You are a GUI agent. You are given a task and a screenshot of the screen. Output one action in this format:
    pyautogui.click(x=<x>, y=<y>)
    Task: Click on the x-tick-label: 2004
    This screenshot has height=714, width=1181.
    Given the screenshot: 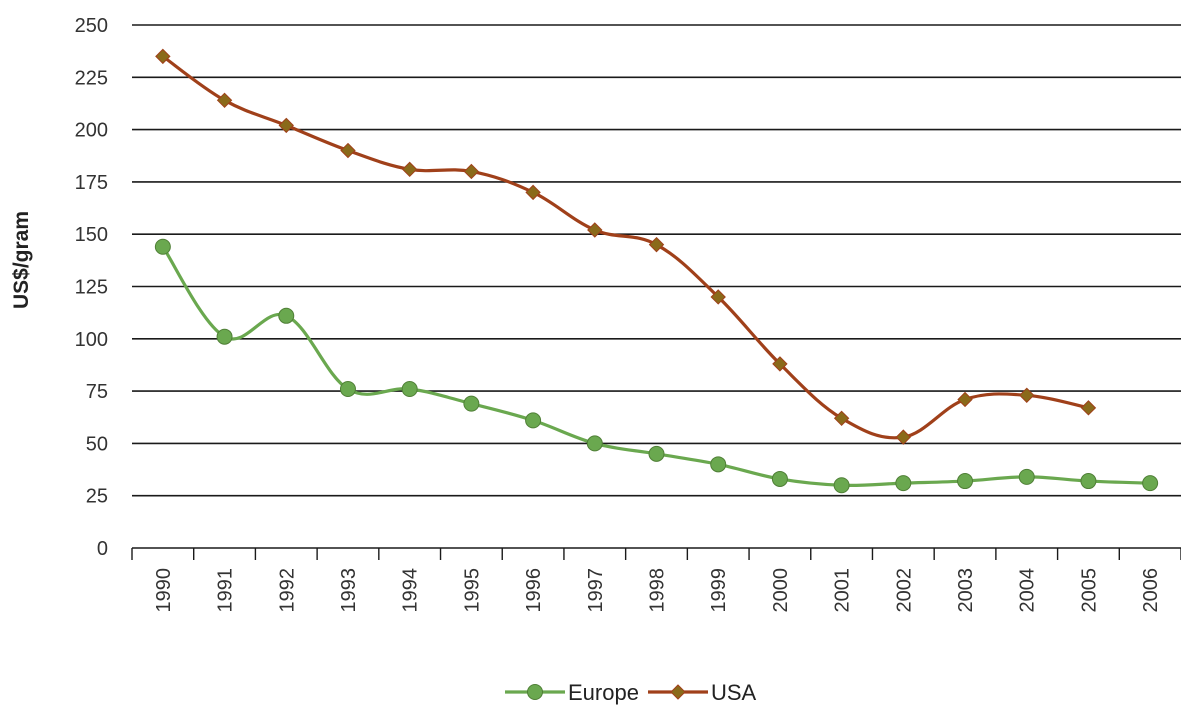 What is the action you would take?
    pyautogui.click(x=1028, y=590)
    